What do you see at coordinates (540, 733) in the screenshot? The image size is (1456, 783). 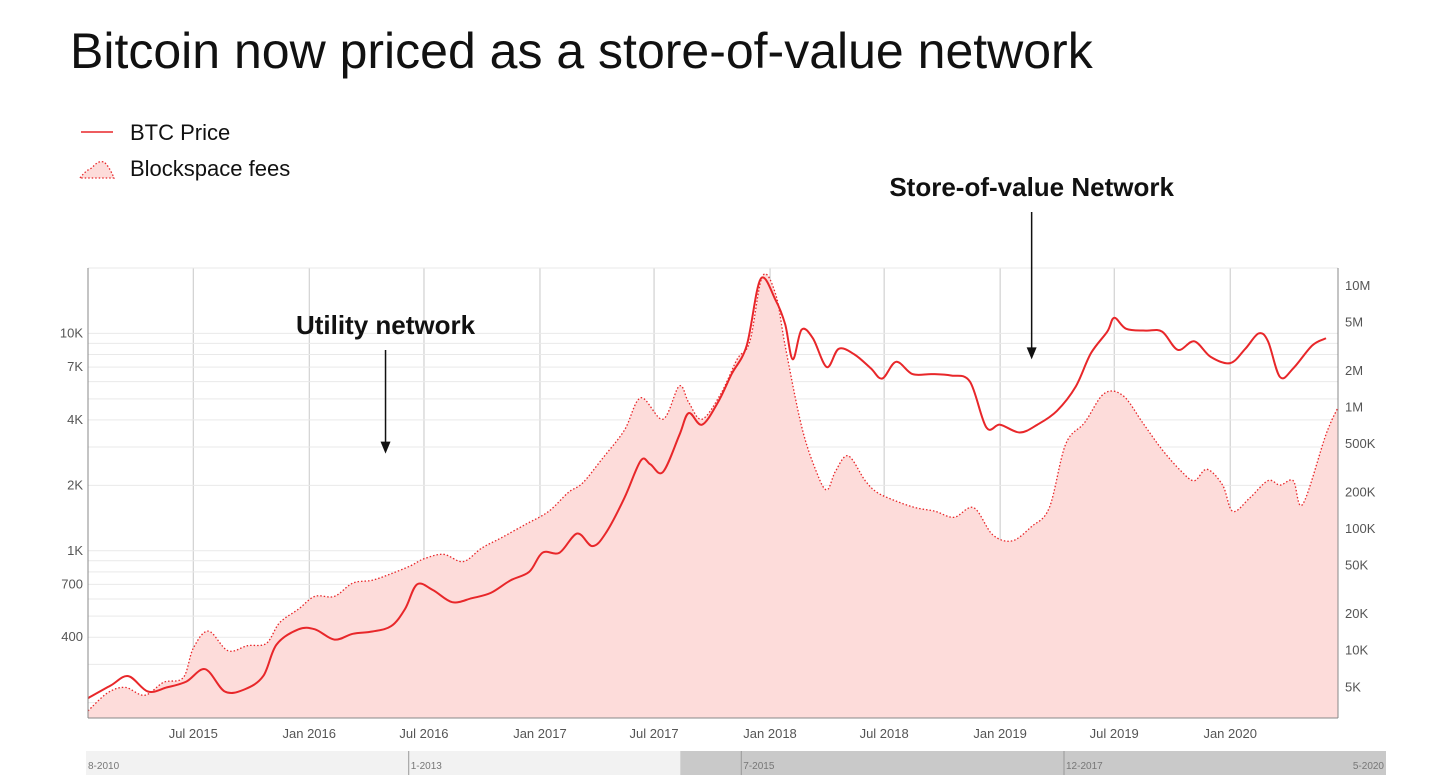 I see `x-tick-label: Jan 2017` at bounding box center [540, 733].